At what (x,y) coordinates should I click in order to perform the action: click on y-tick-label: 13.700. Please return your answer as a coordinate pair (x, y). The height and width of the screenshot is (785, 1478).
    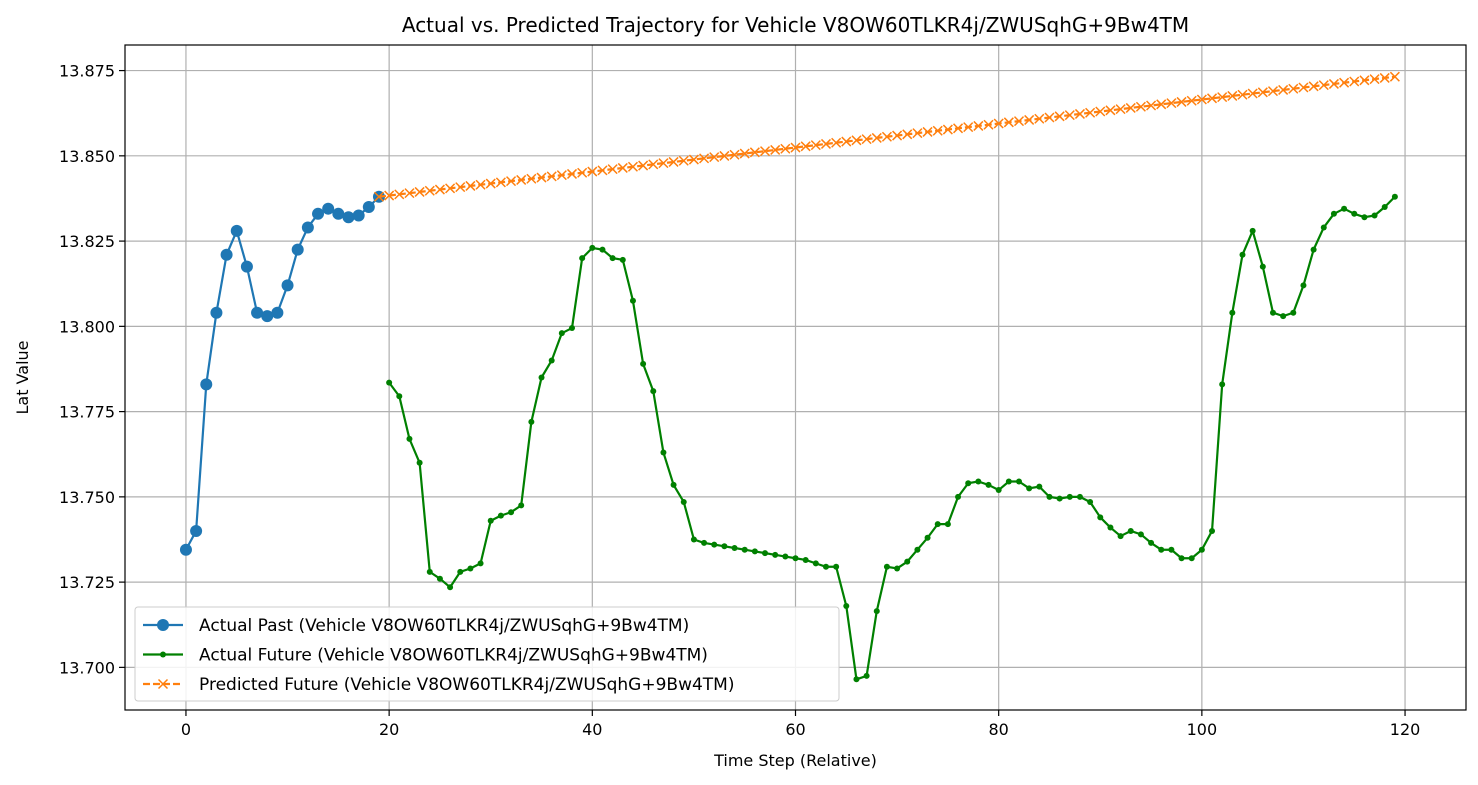
    Looking at the image, I should click on (87, 667).